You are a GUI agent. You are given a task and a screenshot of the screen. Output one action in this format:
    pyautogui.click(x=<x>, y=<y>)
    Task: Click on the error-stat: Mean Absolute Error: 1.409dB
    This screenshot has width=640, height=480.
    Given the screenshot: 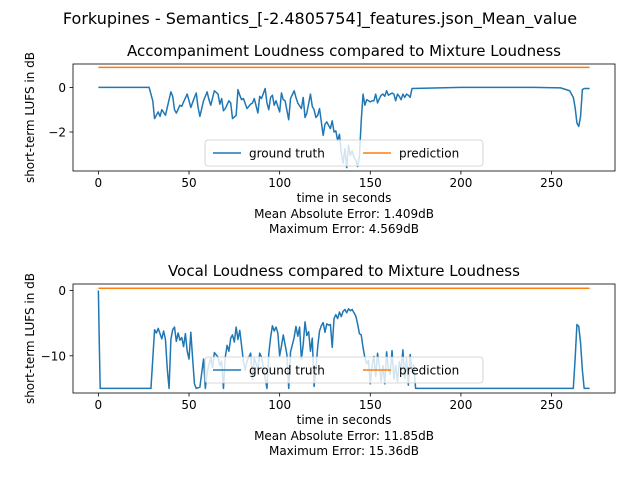 What is the action you would take?
    pyautogui.click(x=344, y=214)
    